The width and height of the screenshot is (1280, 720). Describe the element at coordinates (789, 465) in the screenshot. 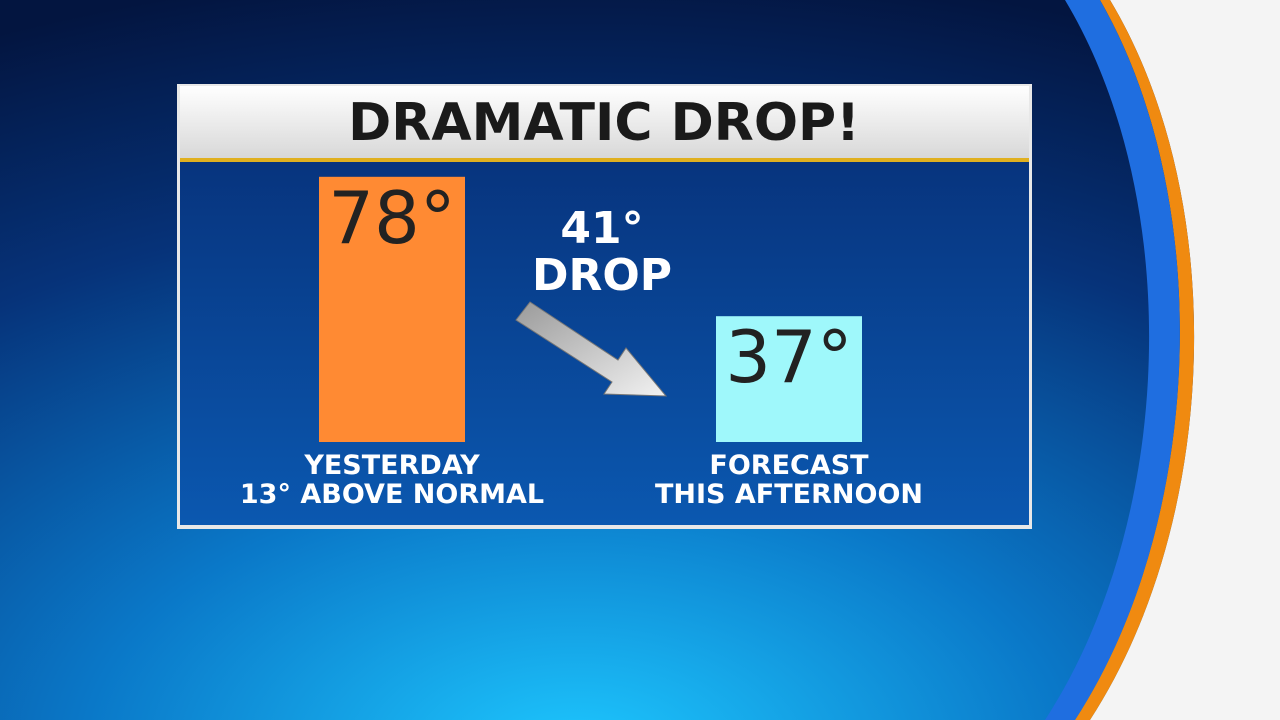

I see `category-label: FORECAST` at that location.